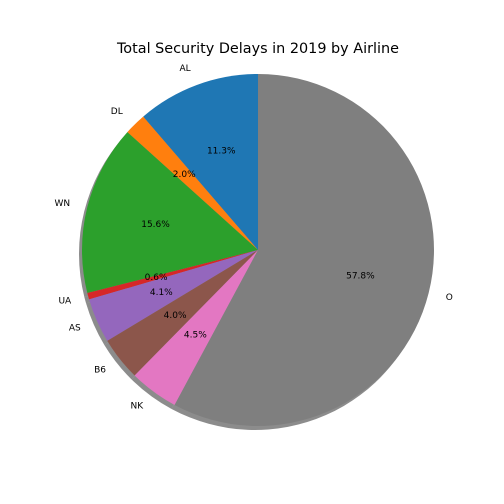 The width and height of the screenshot is (504, 504). What do you see at coordinates (156, 278) in the screenshot?
I see `percent-label-ua: 0.6%` at bounding box center [156, 278].